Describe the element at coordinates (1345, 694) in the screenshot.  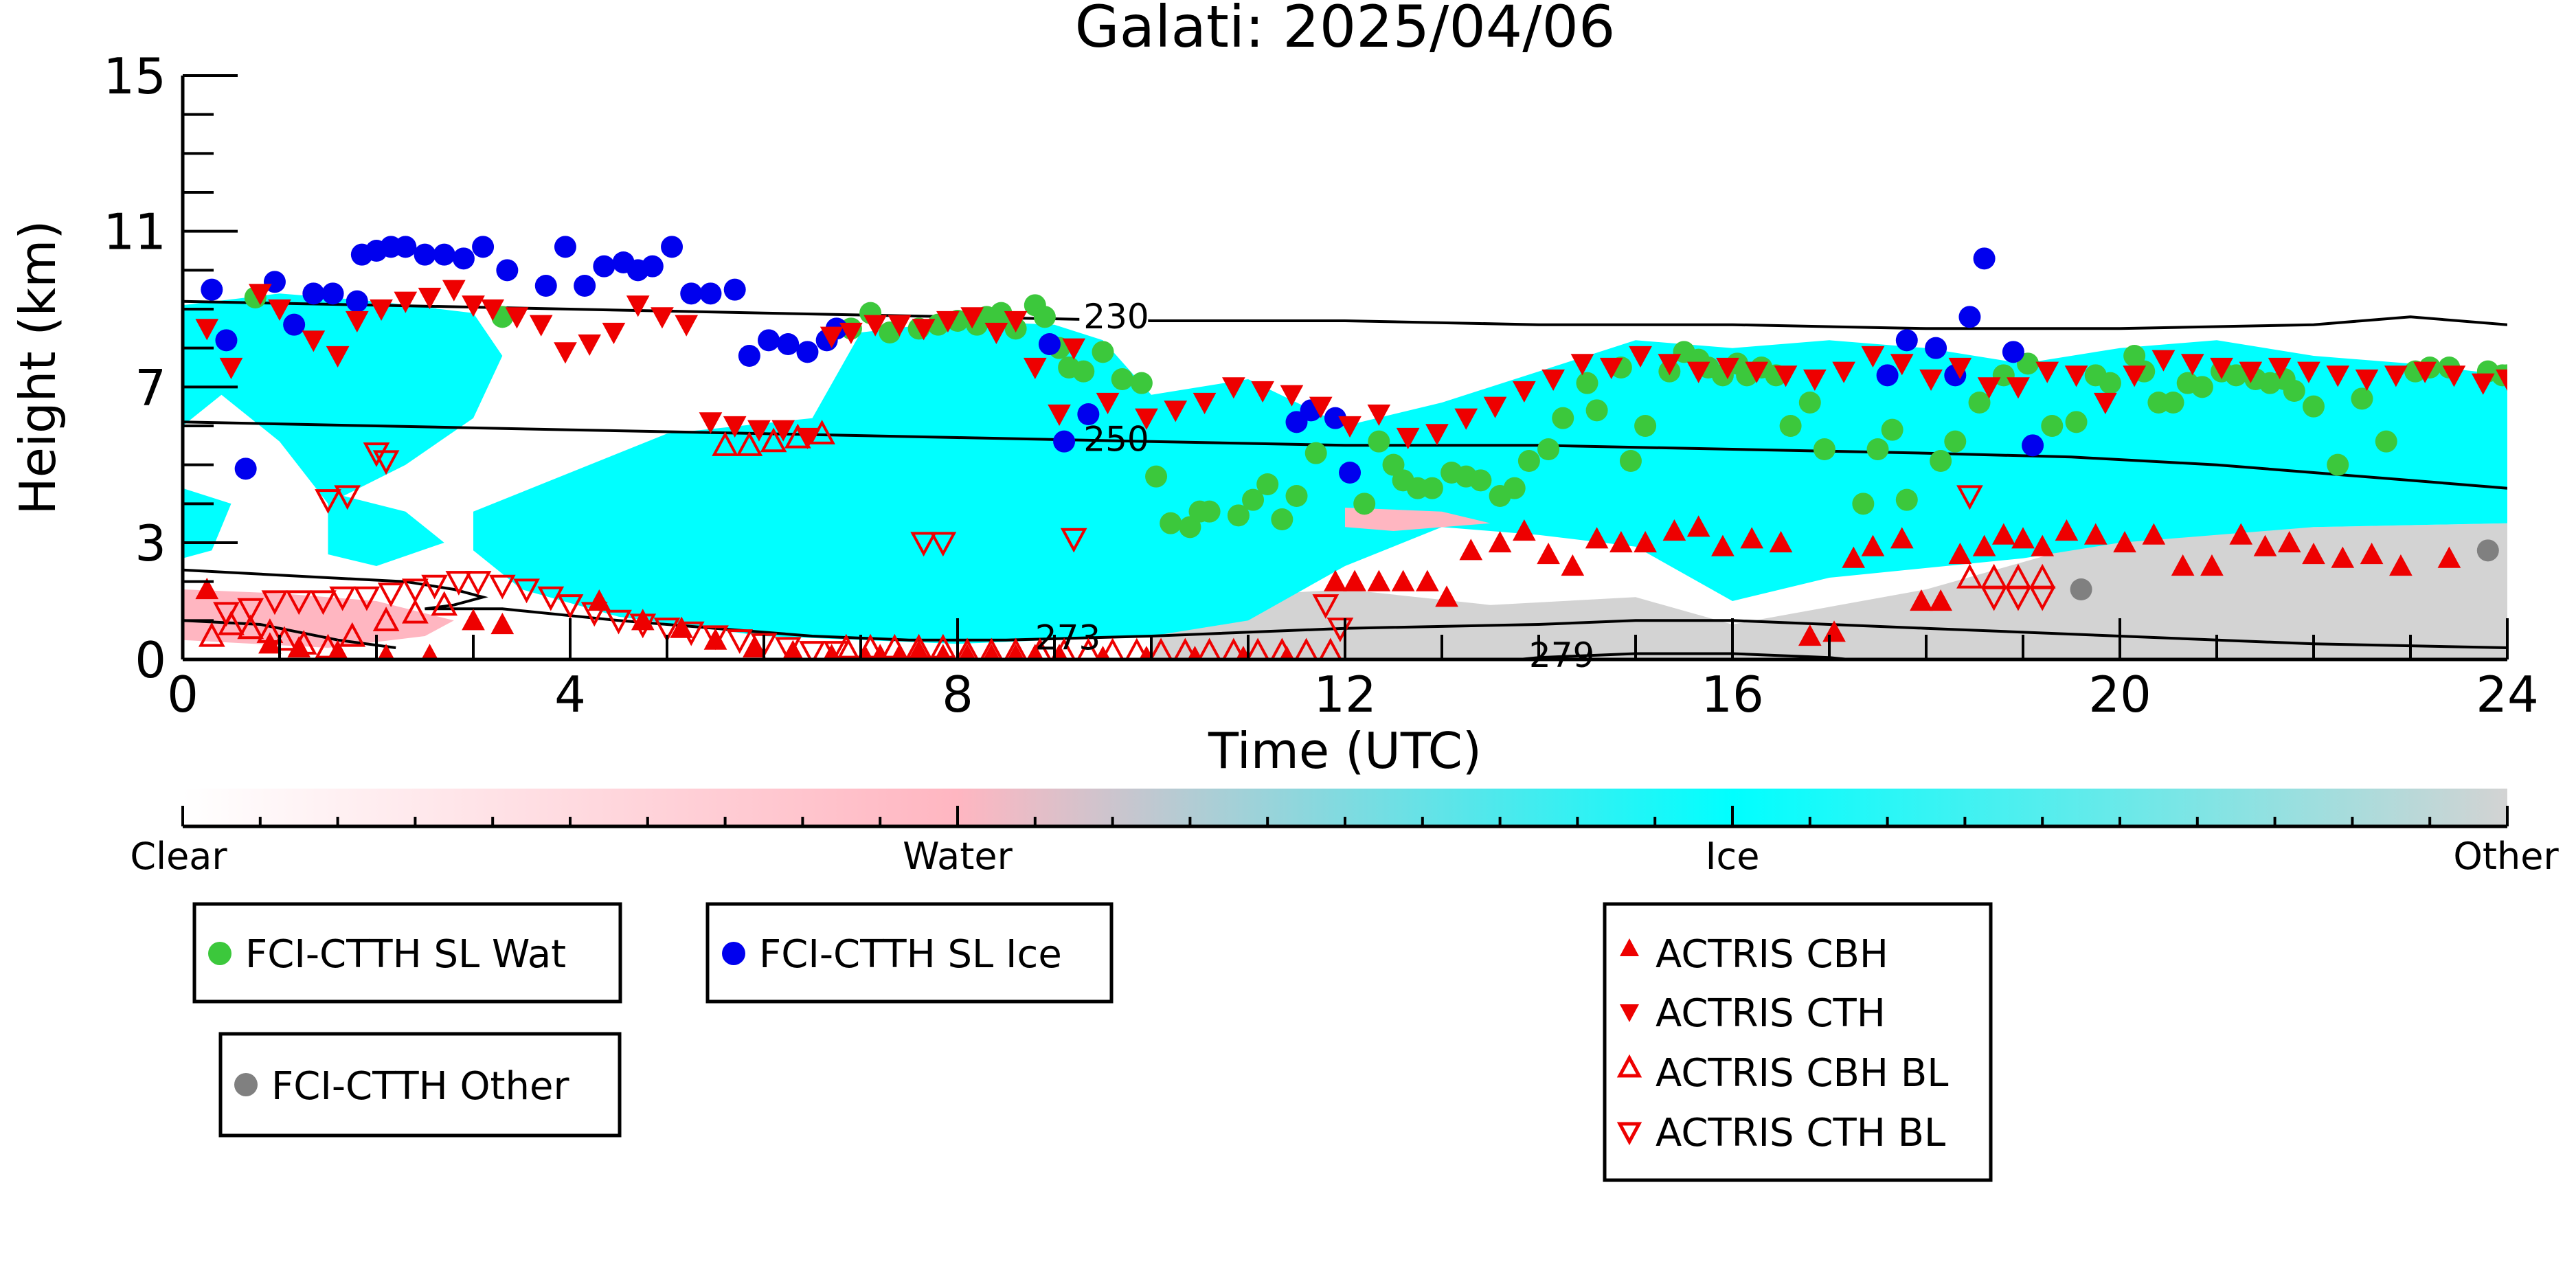
I see `x-tick-label: 12` at that location.